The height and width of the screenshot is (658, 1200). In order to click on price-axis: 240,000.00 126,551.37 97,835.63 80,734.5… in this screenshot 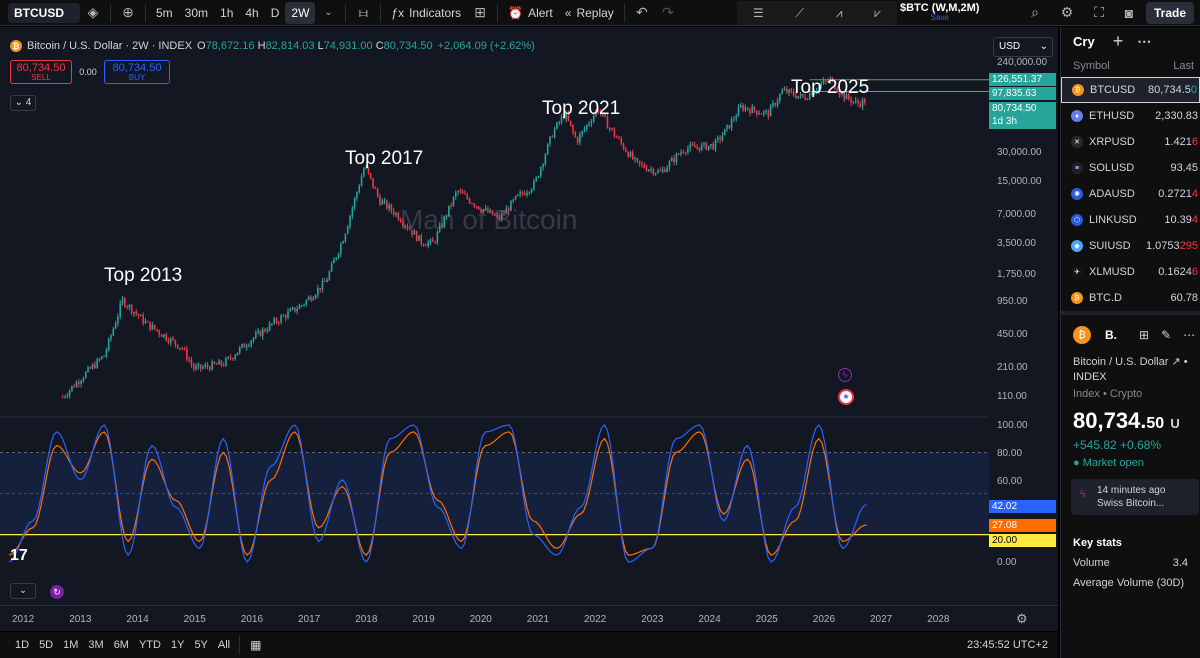, I will do `click(1023, 329)`.